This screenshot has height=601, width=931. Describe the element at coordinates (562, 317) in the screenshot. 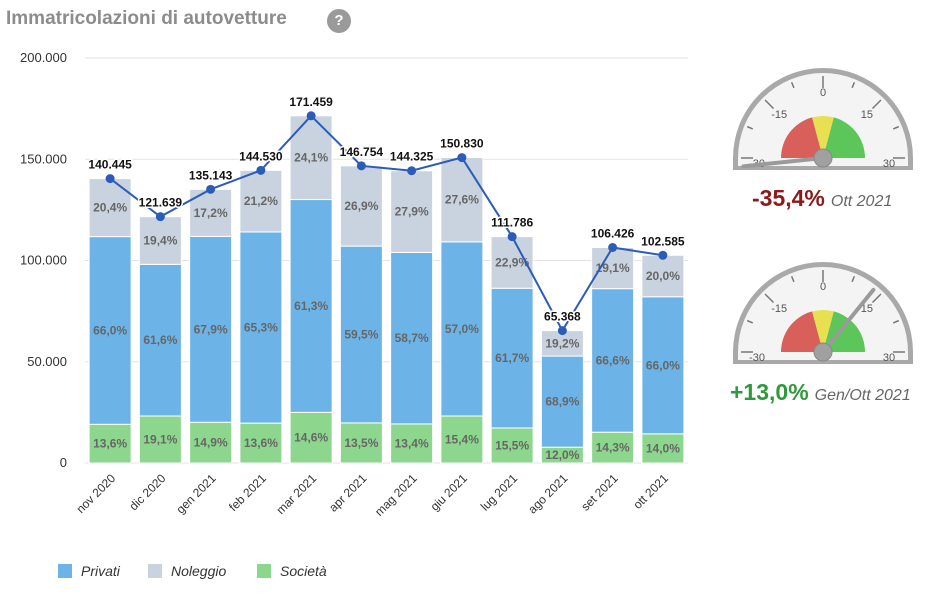

I see `total-label: 65.368` at that location.